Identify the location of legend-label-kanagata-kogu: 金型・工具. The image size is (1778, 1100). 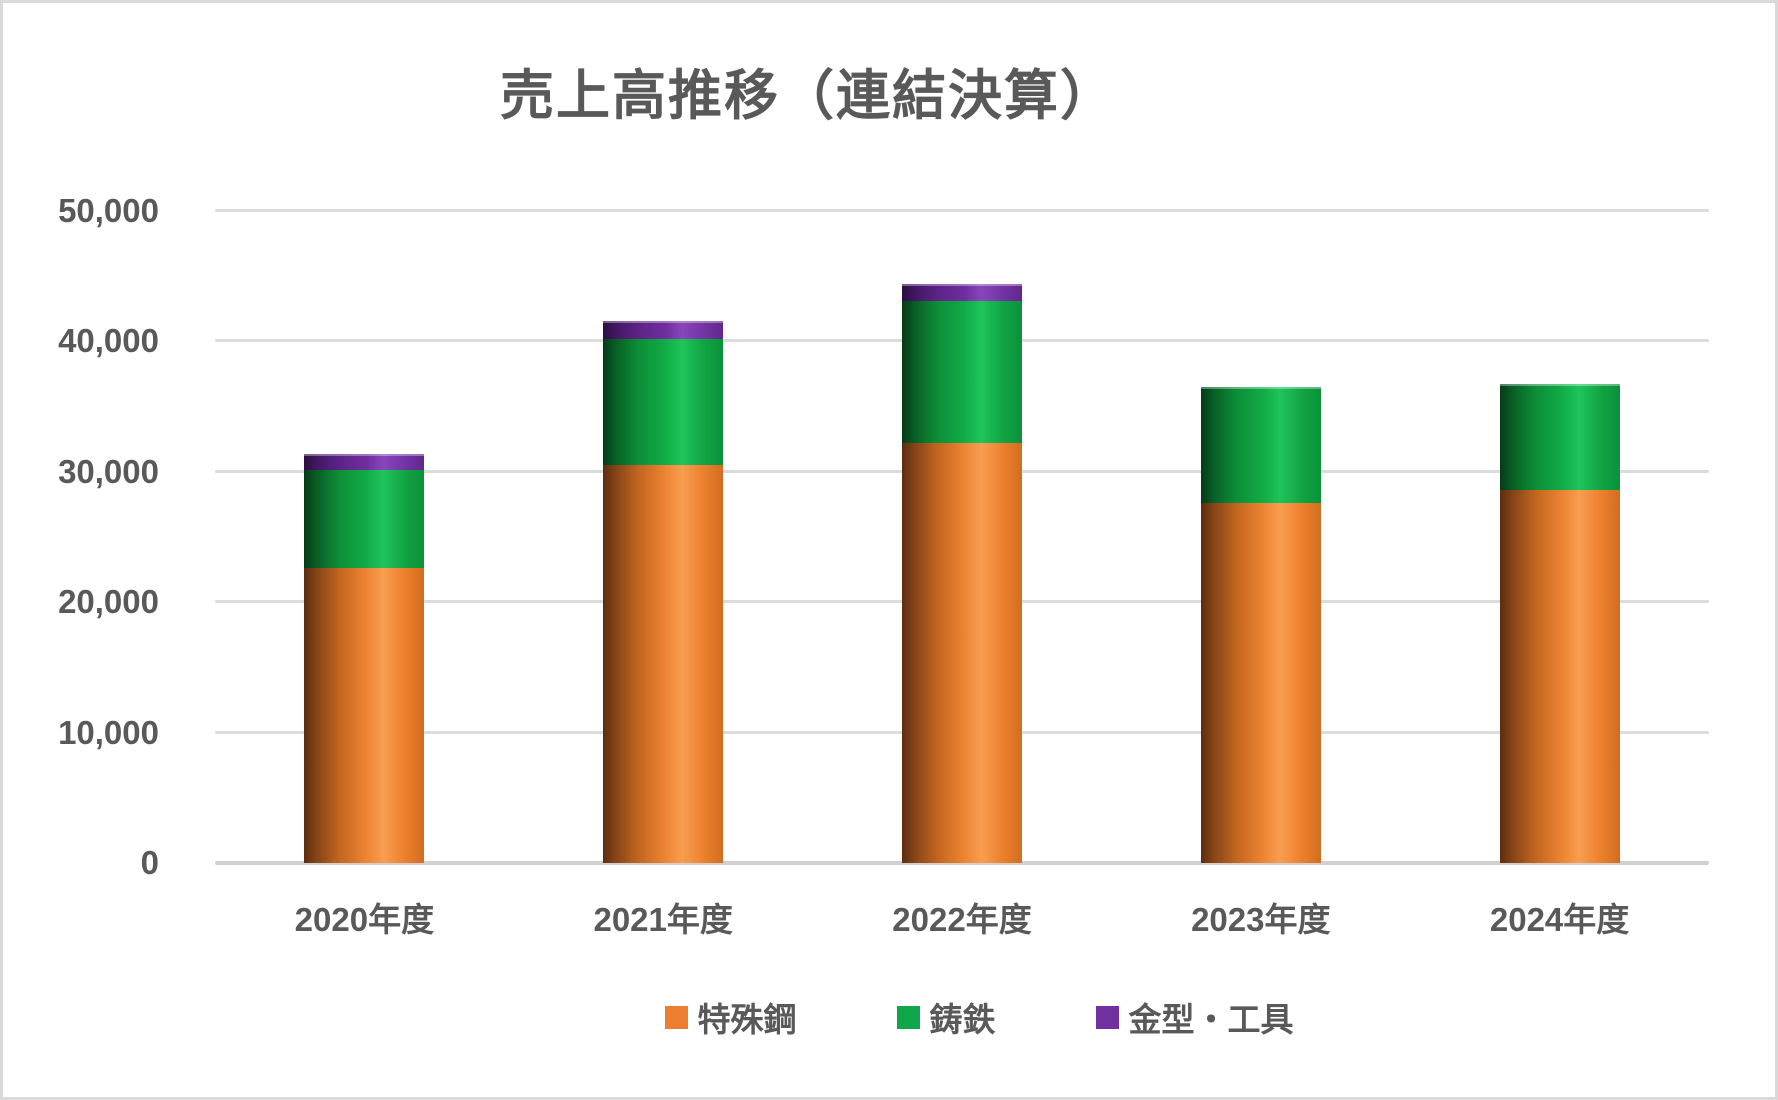
(1211, 1019).